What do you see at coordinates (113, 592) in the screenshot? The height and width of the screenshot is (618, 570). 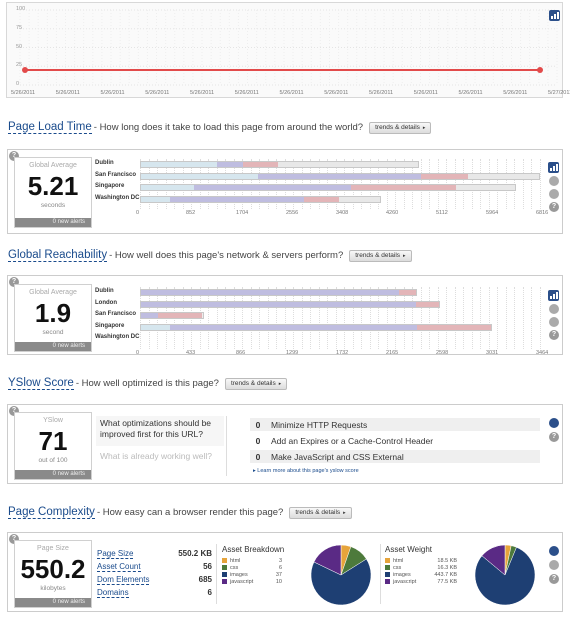 I see `metric-label: Domains` at bounding box center [113, 592].